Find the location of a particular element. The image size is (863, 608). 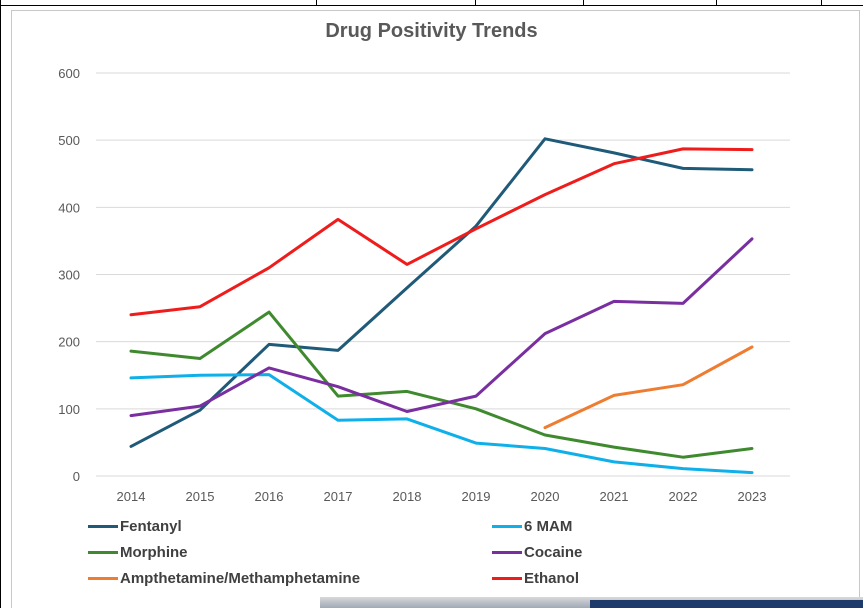

x-tick-label: 2022 is located at coordinates (683, 496).